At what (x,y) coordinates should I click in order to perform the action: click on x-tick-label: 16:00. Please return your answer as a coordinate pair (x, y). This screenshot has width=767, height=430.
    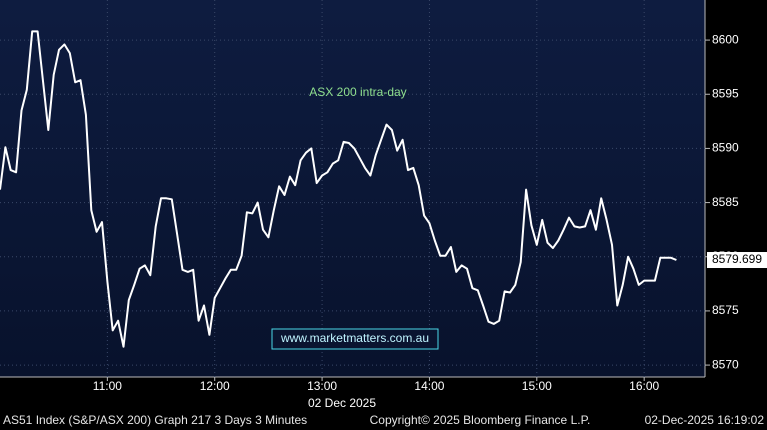
    Looking at the image, I should click on (644, 386).